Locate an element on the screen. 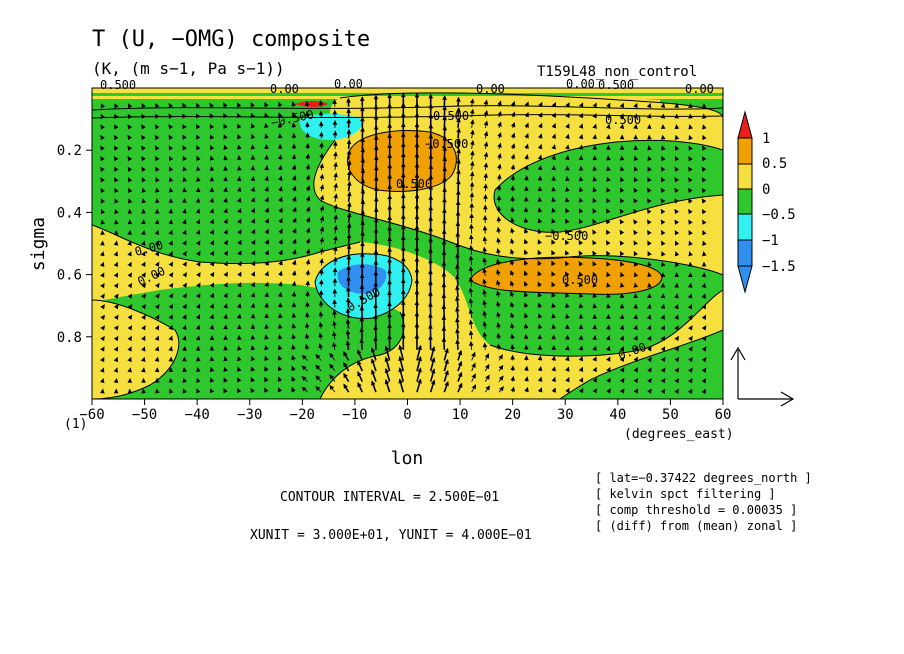 This screenshot has width=904, height=654. contour-label: −0.500 is located at coordinates (446, 144).